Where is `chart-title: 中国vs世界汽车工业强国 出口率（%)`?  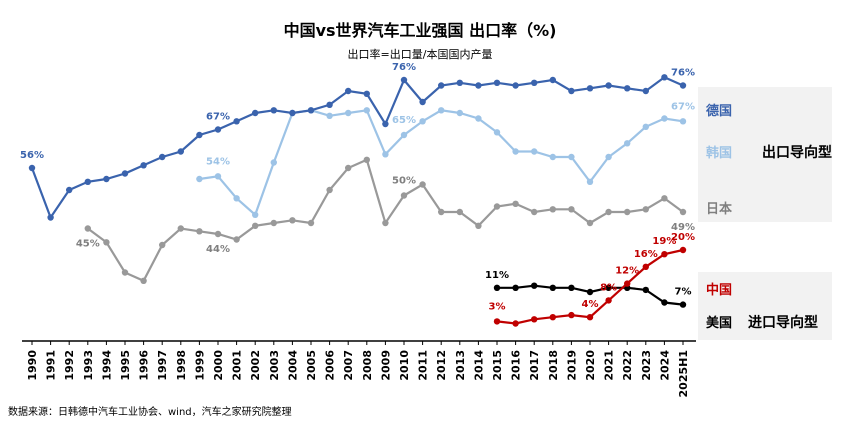
chart-title: 中国vs世界汽车工业强国 出口率（%) is located at coordinates (420, 30).